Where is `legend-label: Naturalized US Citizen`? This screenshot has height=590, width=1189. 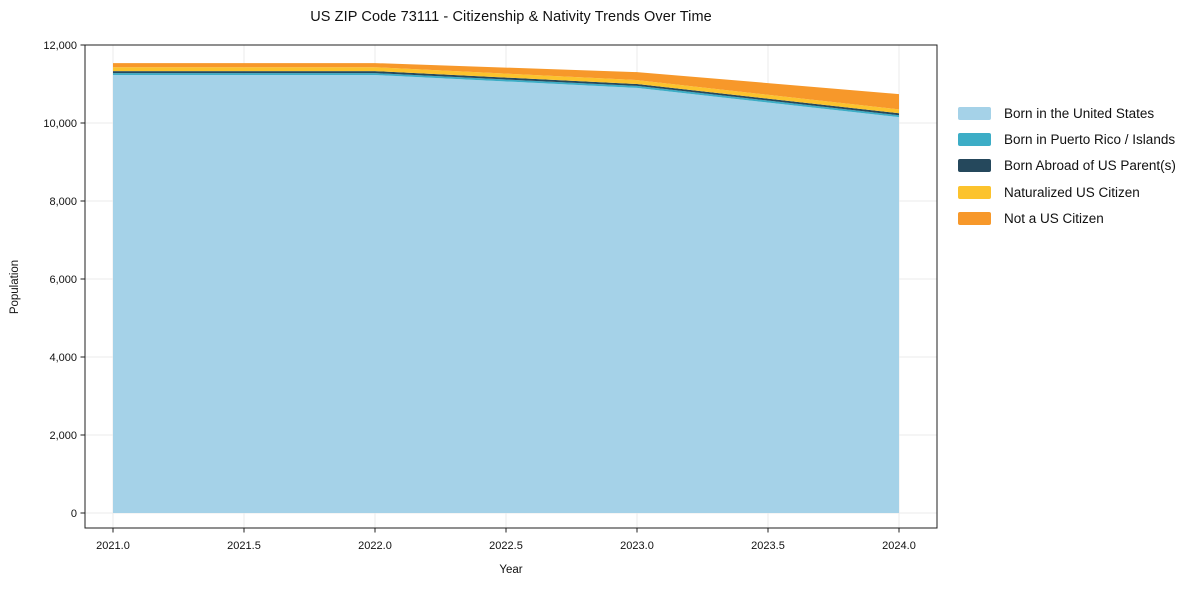 legend-label: Naturalized US Citizen is located at coordinates (1072, 192).